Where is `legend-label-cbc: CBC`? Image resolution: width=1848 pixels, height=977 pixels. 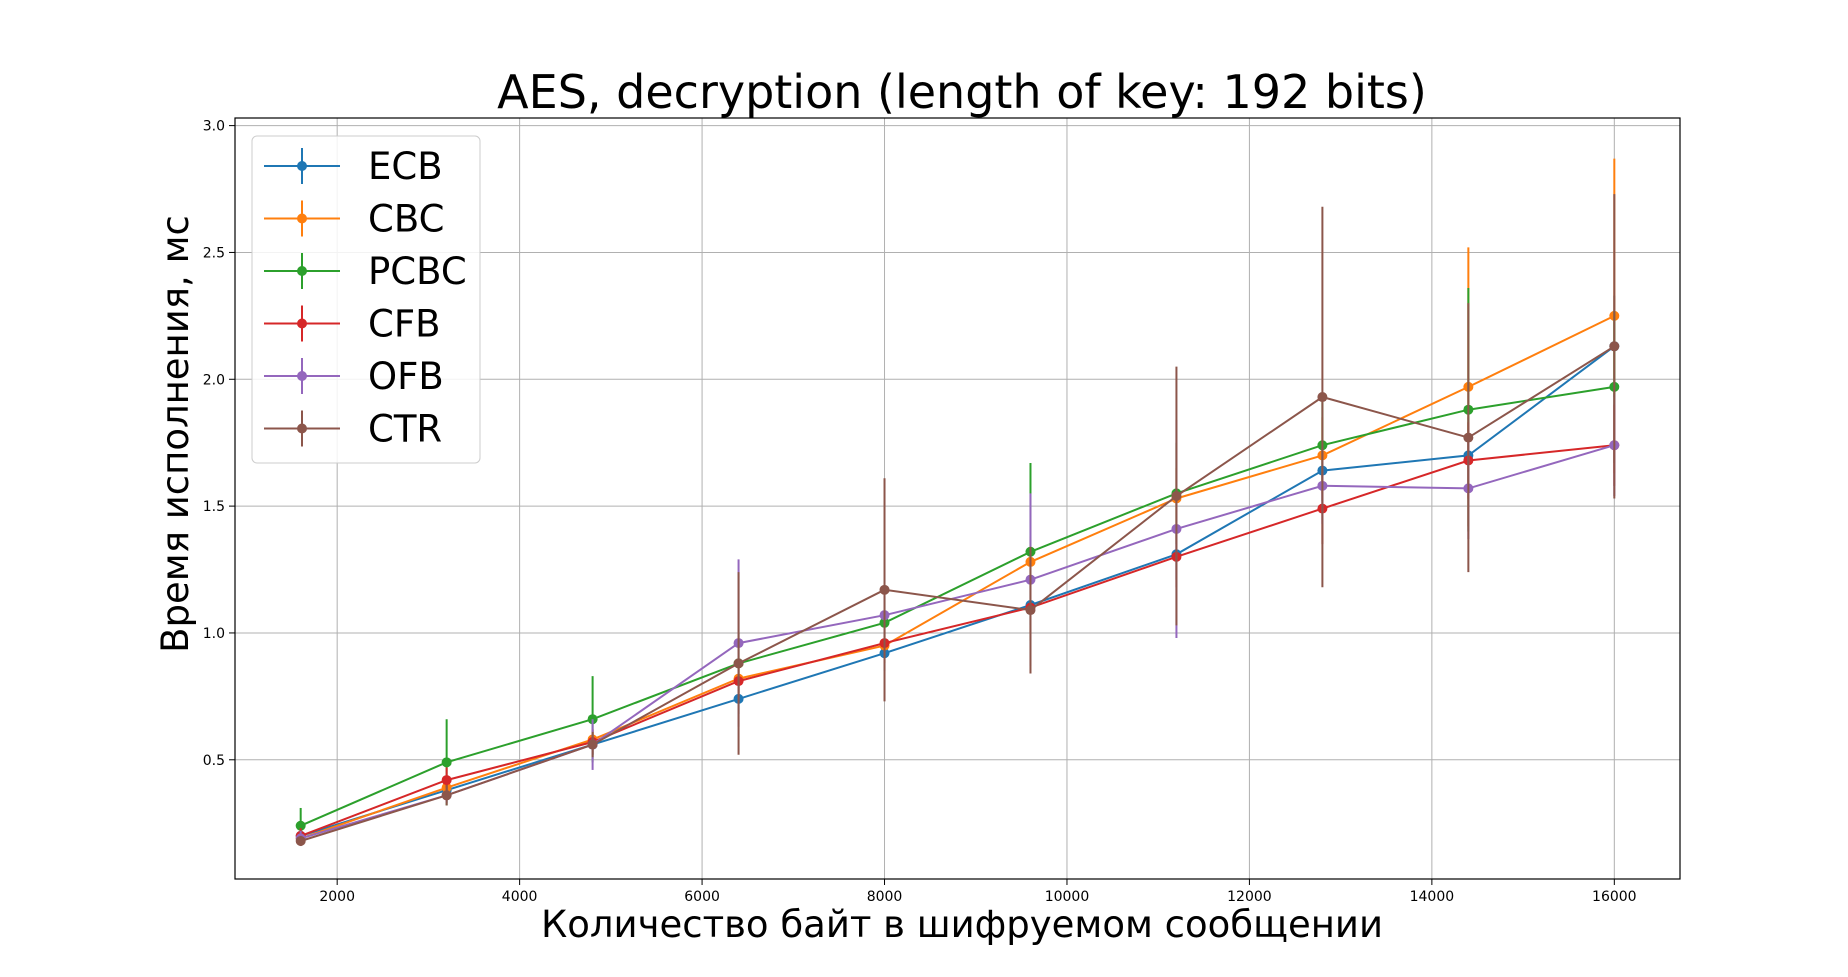
legend-label-cbc: CBC is located at coordinates (406, 219).